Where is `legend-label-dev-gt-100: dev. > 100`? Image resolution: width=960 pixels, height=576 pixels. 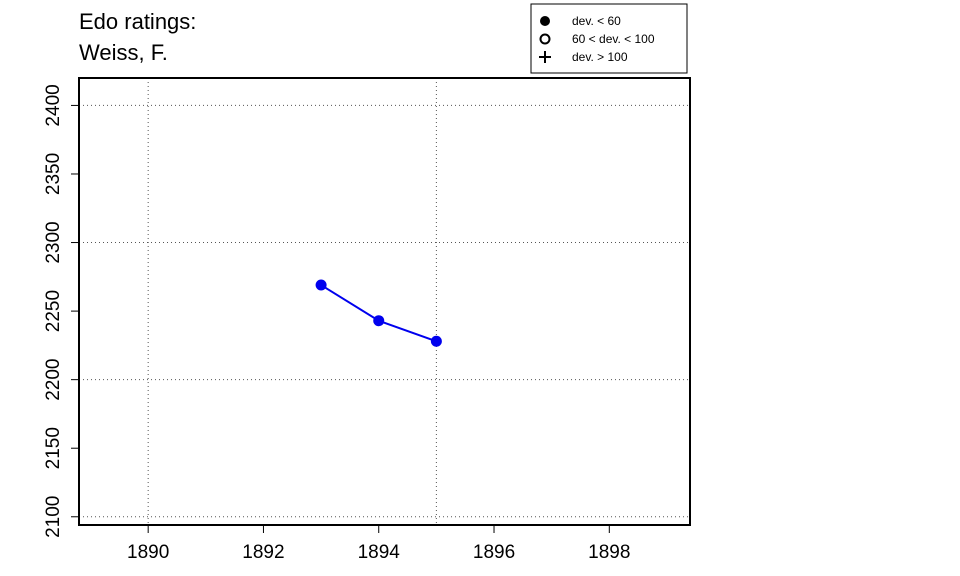 legend-label-dev-gt-100: dev. > 100 is located at coordinates (600, 57).